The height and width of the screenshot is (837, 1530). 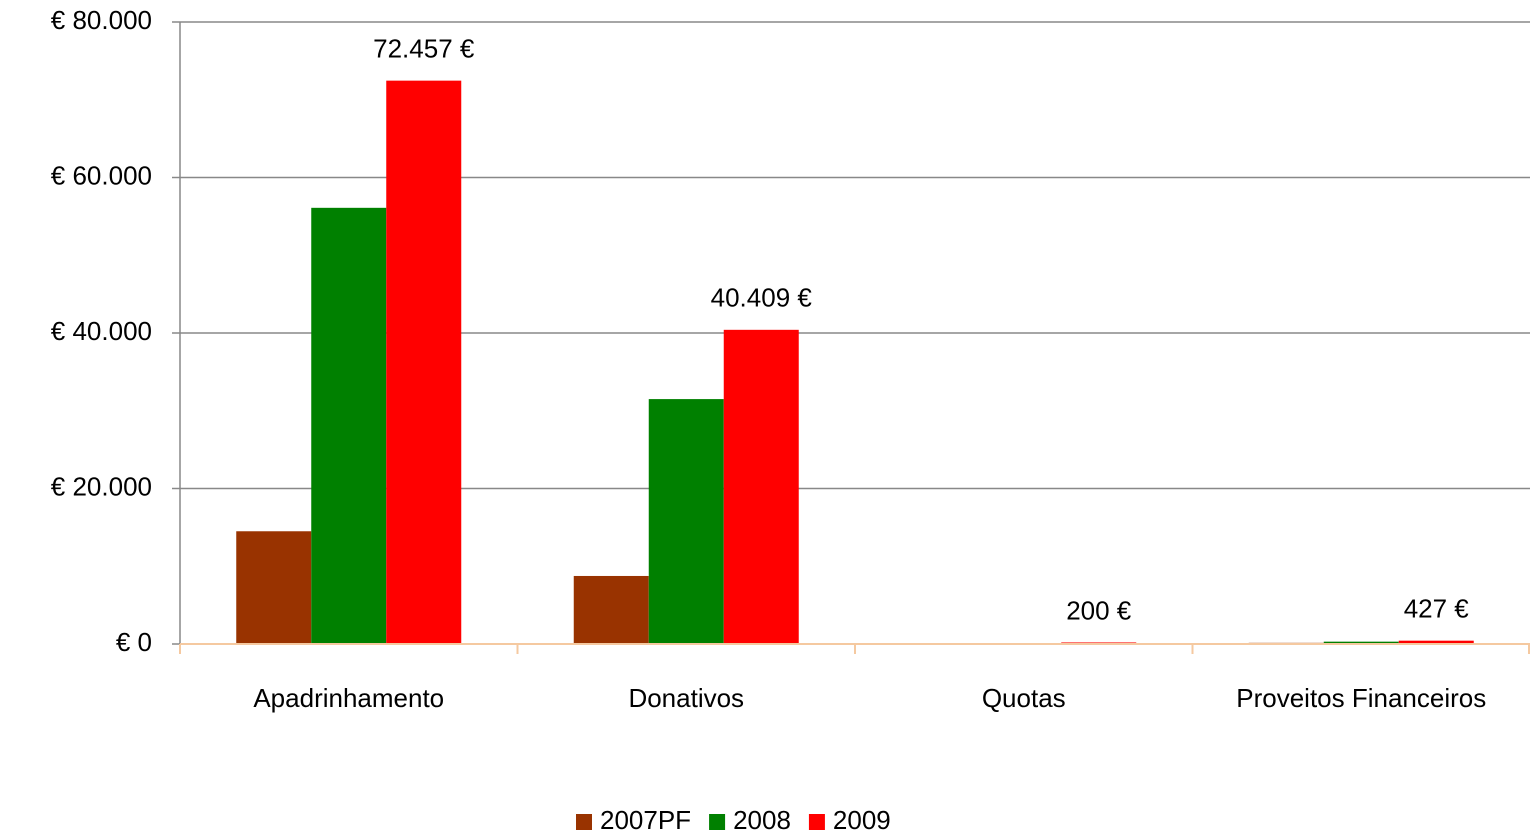 I want to click on y-tick-label: € 40.000, so click(x=101, y=331).